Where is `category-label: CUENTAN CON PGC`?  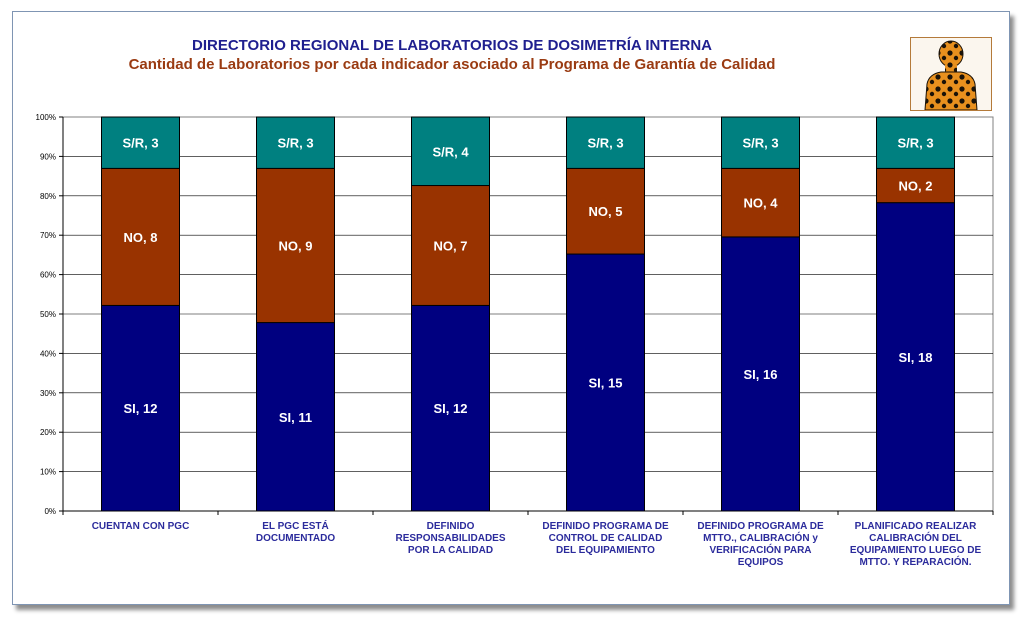
category-label: CUENTAN CON PGC is located at coordinates (141, 526).